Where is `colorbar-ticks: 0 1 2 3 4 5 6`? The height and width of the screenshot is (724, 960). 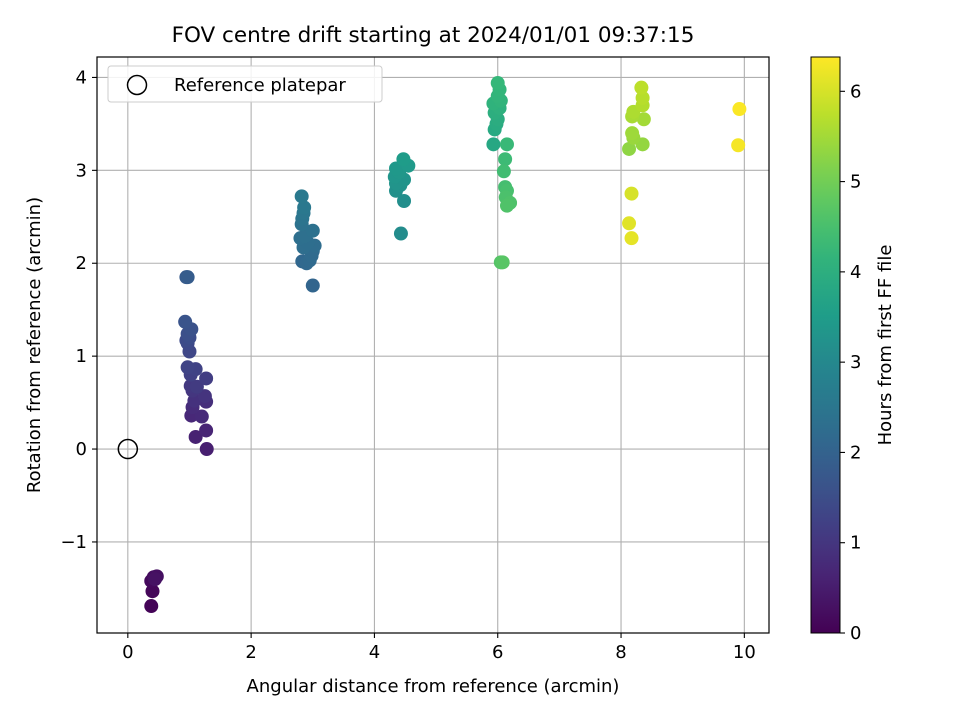 colorbar-ticks: 0 1 2 3 4 5 6 is located at coordinates (850, 362).